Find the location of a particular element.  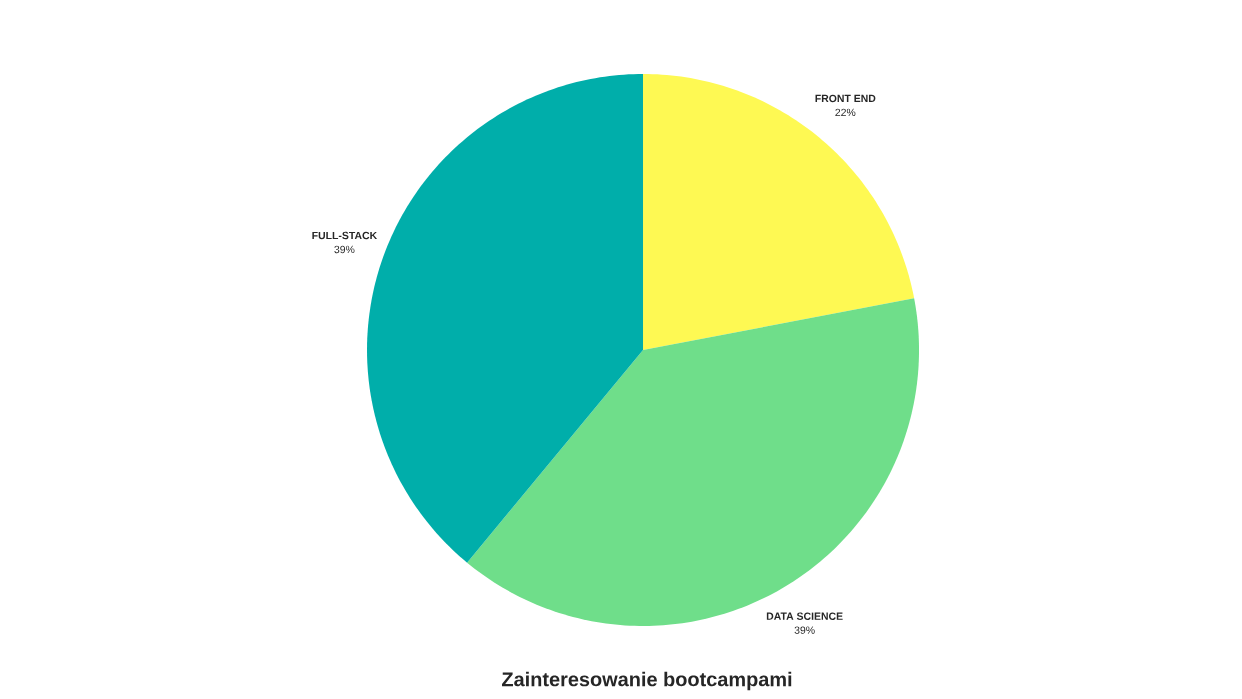

text: Zainteresowanie bootcampami is located at coordinates (647, 681).